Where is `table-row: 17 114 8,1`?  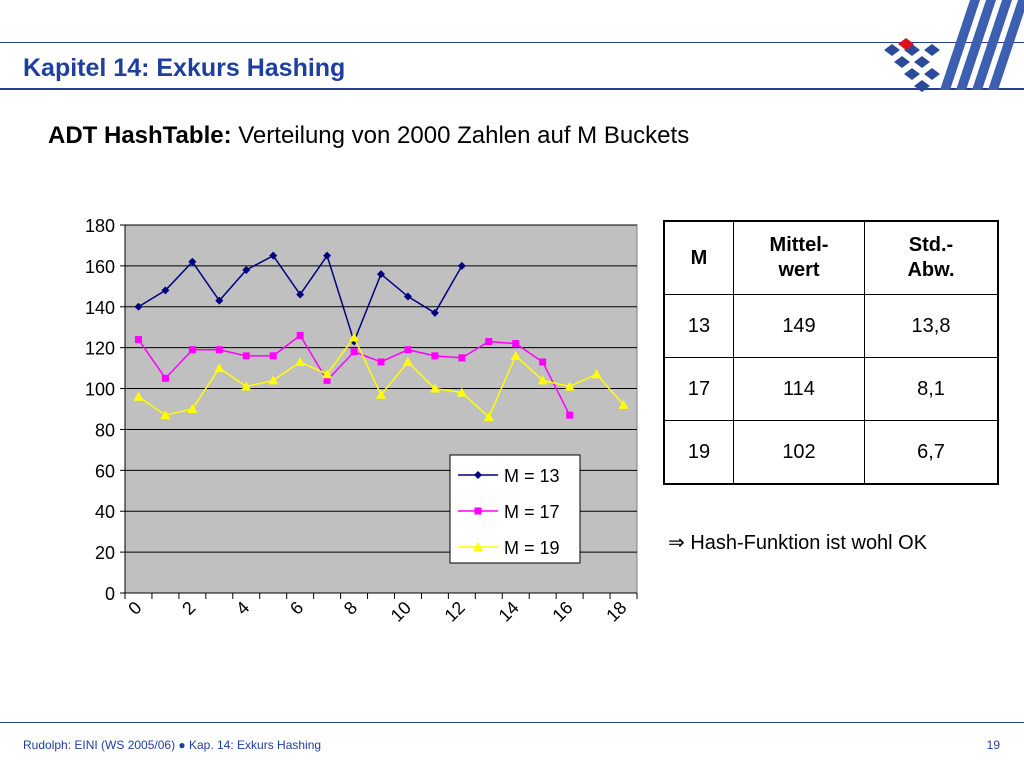
table-row: 17 114 8,1 is located at coordinates (831, 389).